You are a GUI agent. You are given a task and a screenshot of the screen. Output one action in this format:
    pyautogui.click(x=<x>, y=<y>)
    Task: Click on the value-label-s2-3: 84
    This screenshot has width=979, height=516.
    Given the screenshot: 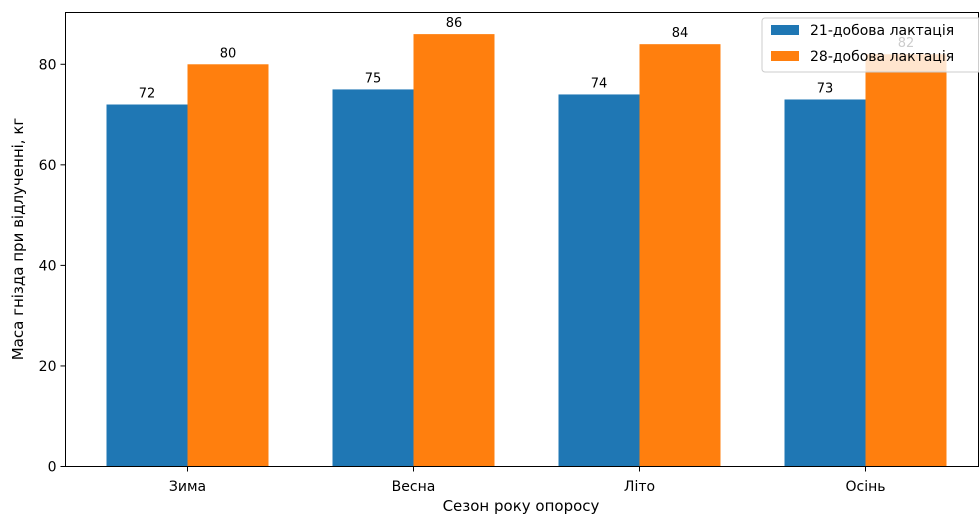 What is the action you would take?
    pyautogui.click(x=680, y=33)
    